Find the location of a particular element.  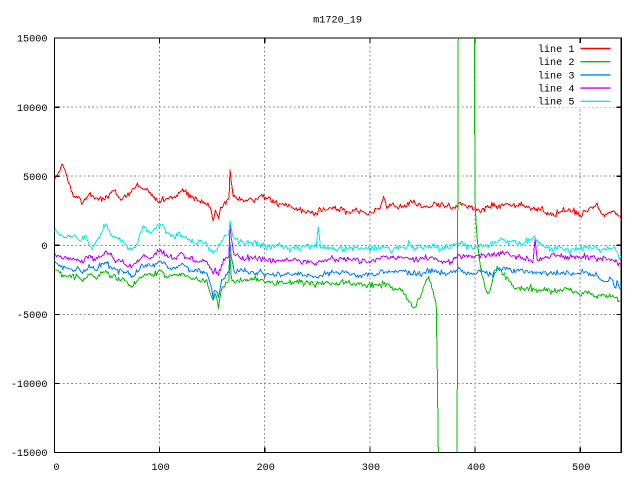

svg-text: 200 is located at coordinates (266, 468).